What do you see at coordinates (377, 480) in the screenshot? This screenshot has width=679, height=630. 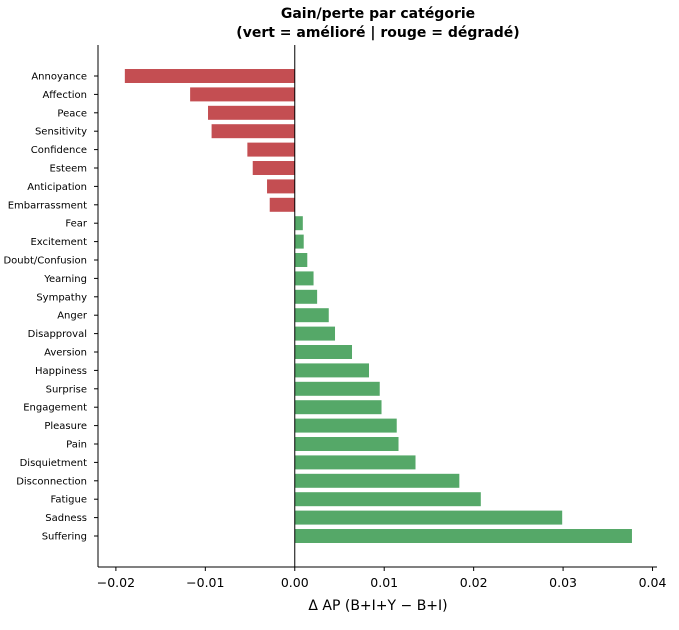 I see `bar-disconnection` at bounding box center [377, 480].